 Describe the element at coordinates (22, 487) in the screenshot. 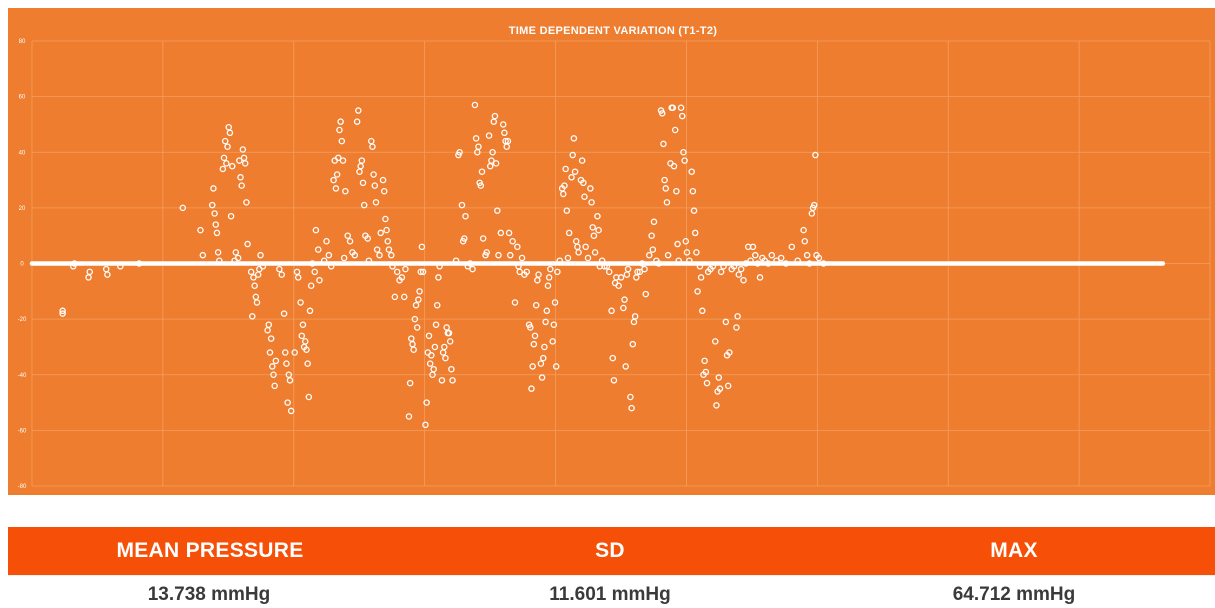

I see `y-tick-label: -80` at that location.